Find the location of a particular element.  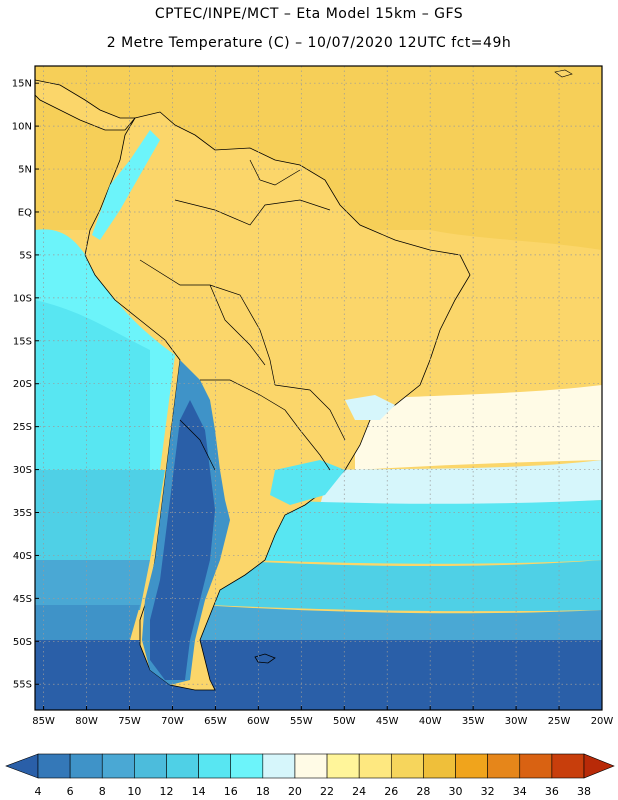

south-cool is located at coordinates (307, 482).